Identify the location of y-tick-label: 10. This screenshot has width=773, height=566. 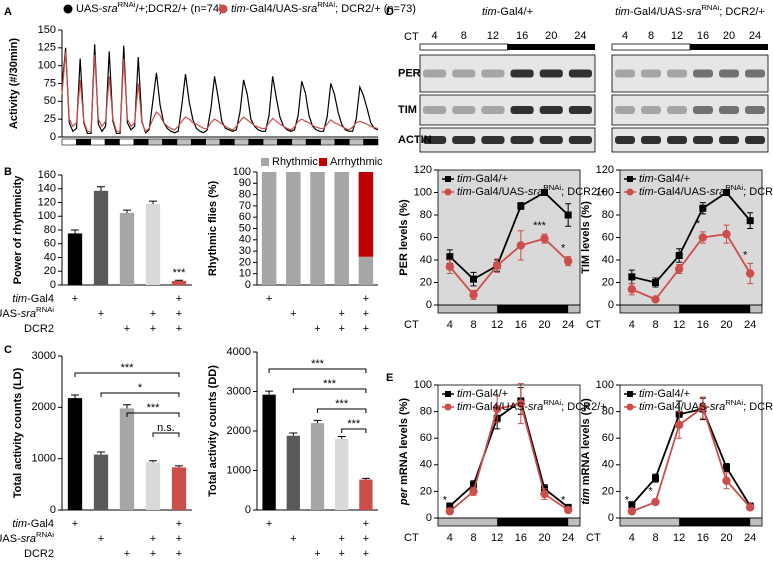
(245, 274).